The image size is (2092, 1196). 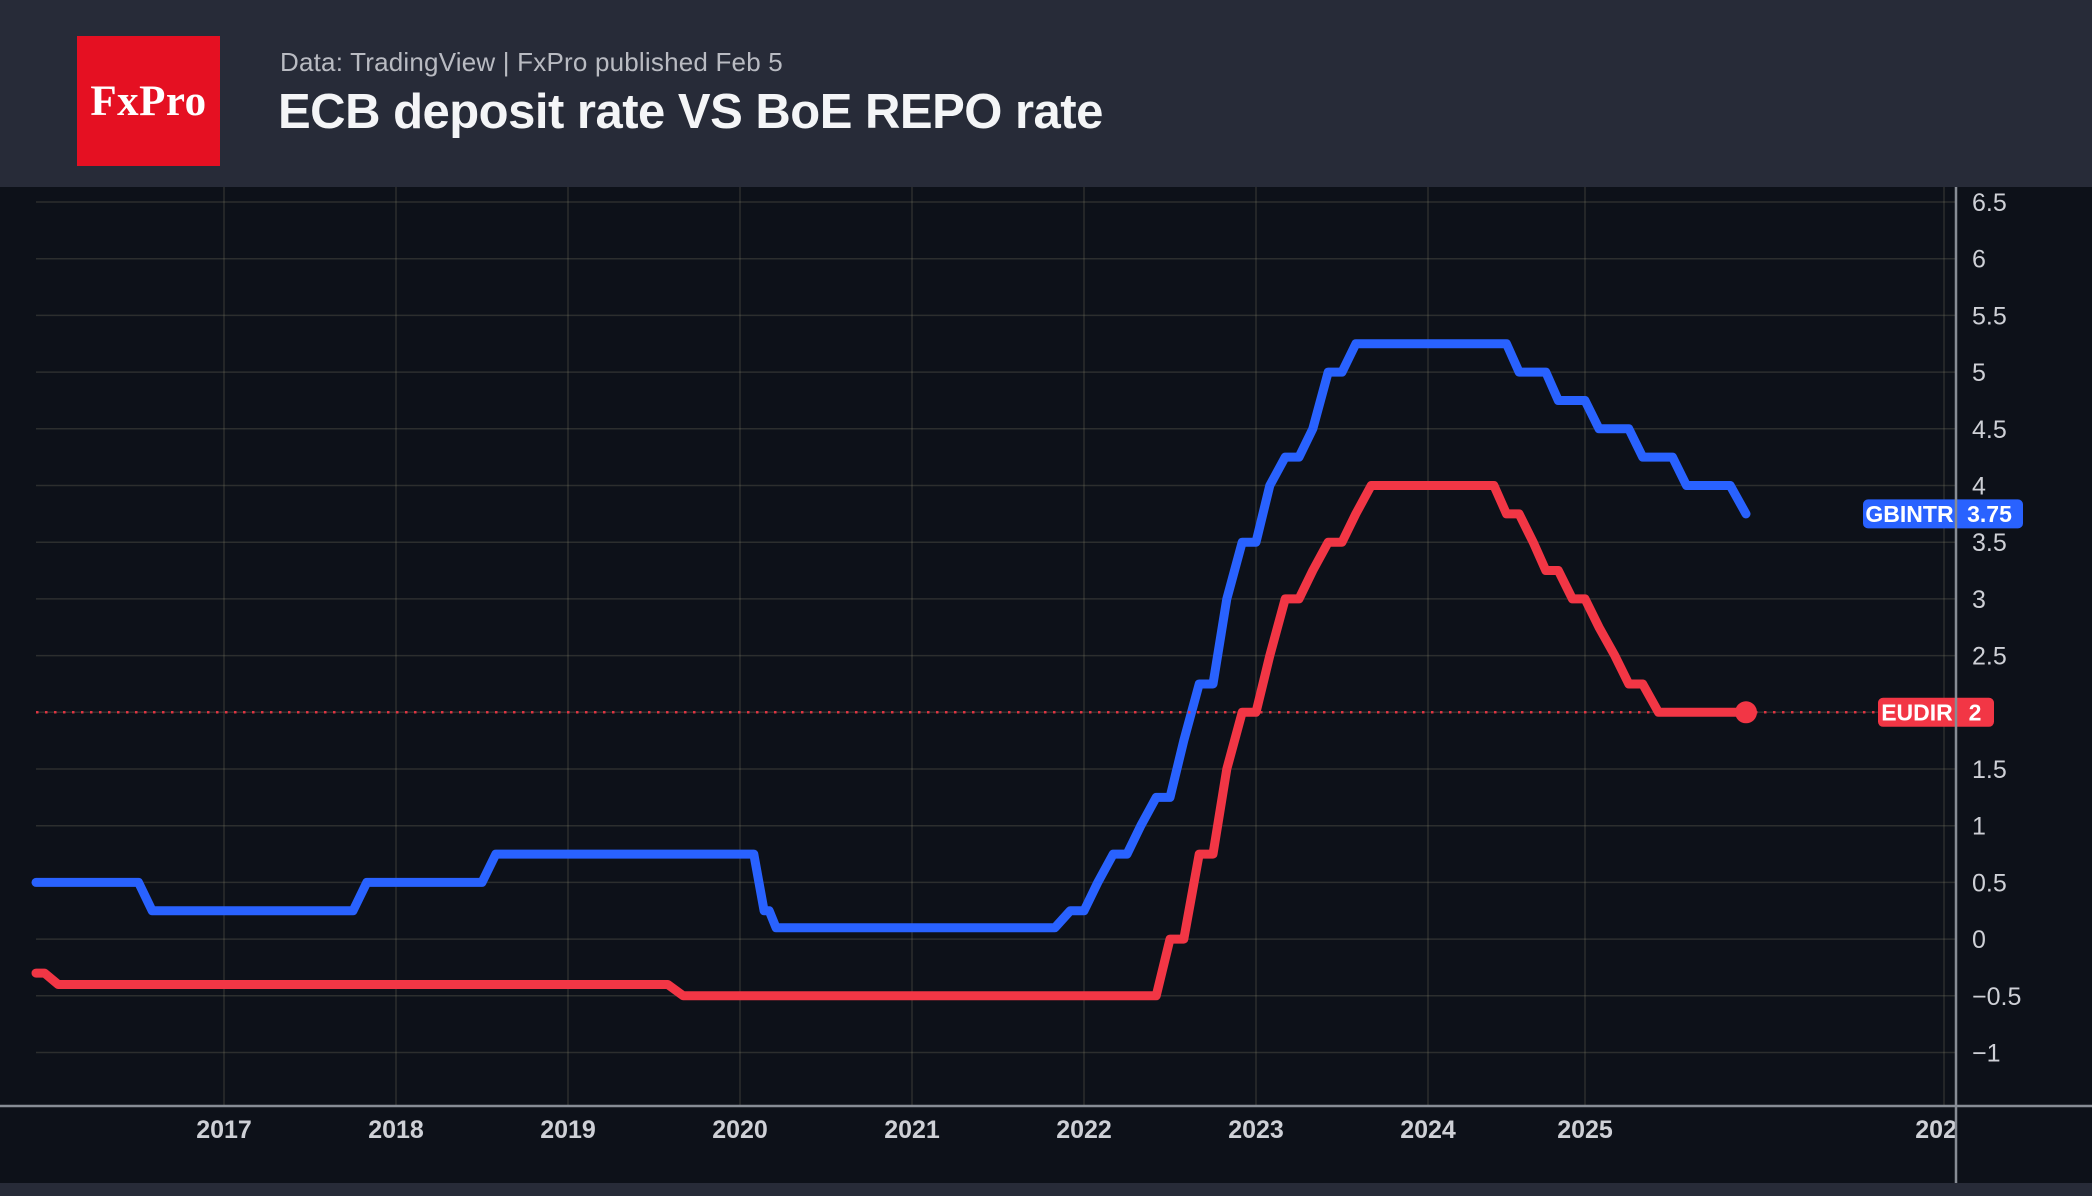 I want to click on footer-strip, so click(x=1046, y=1189).